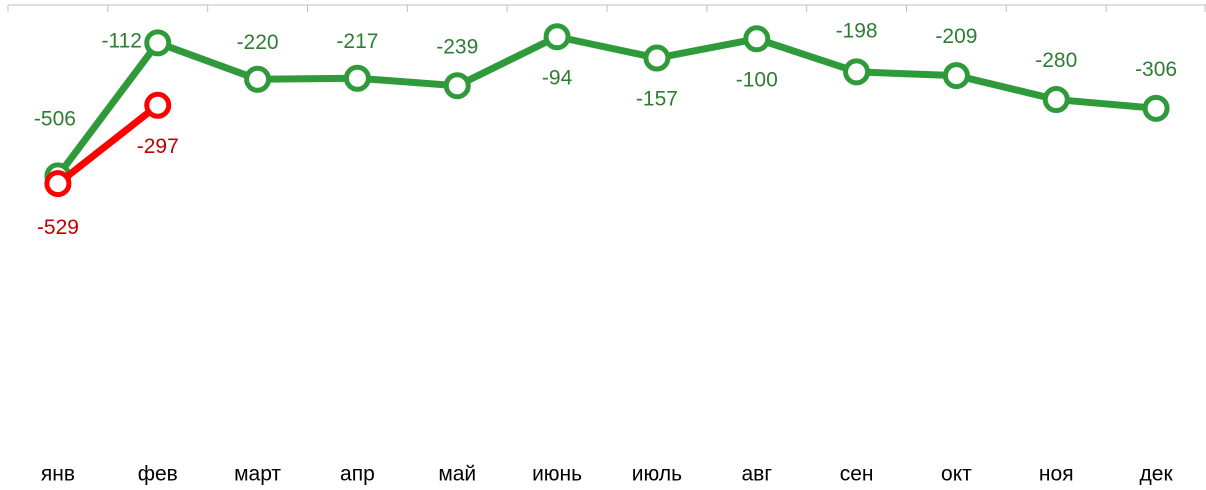 The image size is (1206, 490). Describe the element at coordinates (357, 474) in the screenshot. I see `x-tick-label: апр` at that location.